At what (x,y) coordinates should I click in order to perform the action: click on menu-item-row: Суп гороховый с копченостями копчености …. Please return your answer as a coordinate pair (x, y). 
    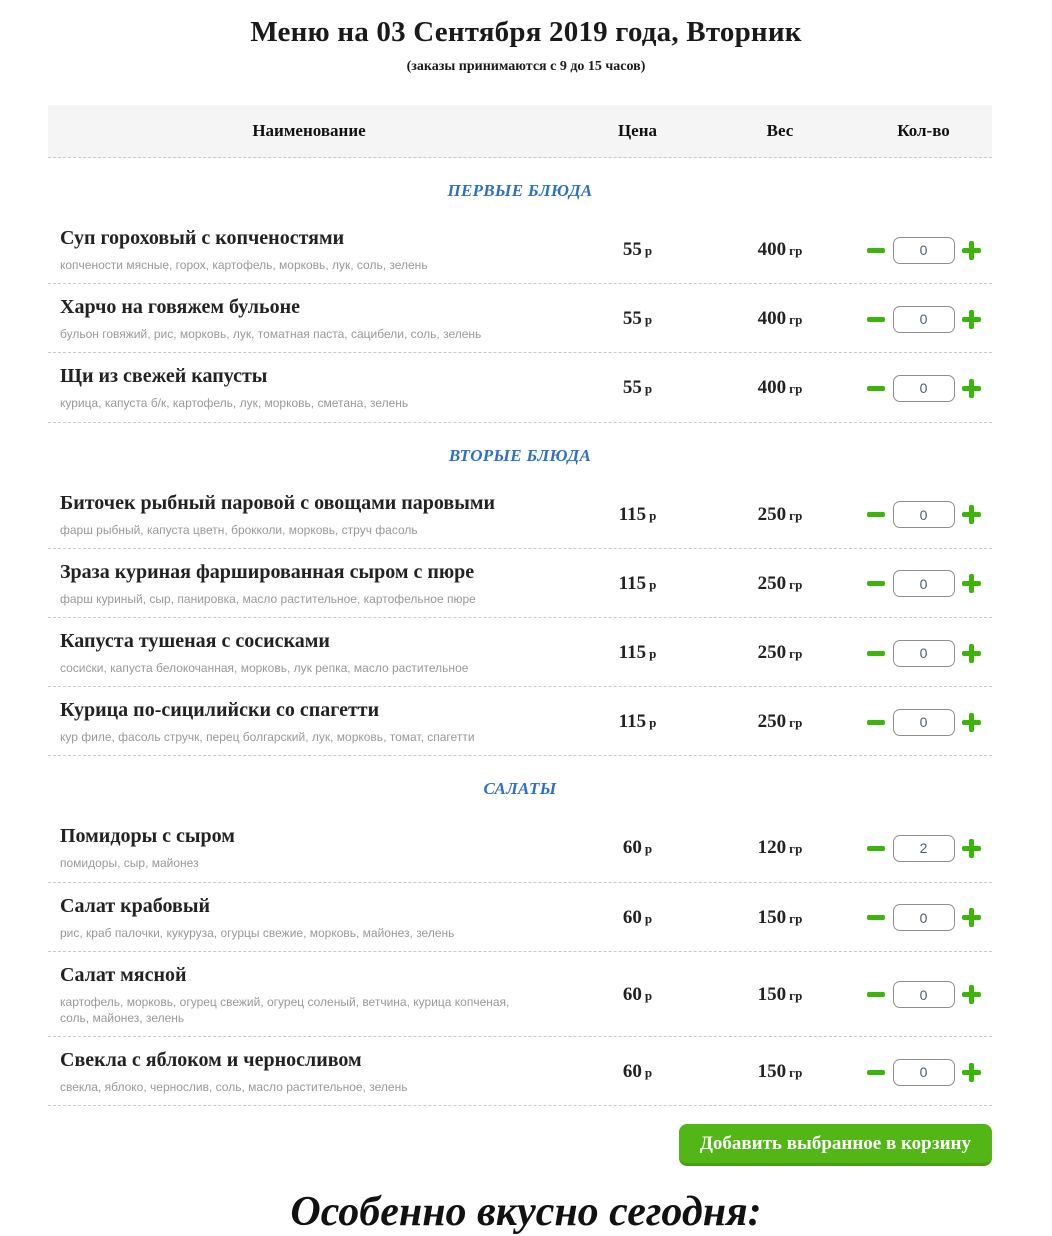
    Looking at the image, I should click on (520, 250).